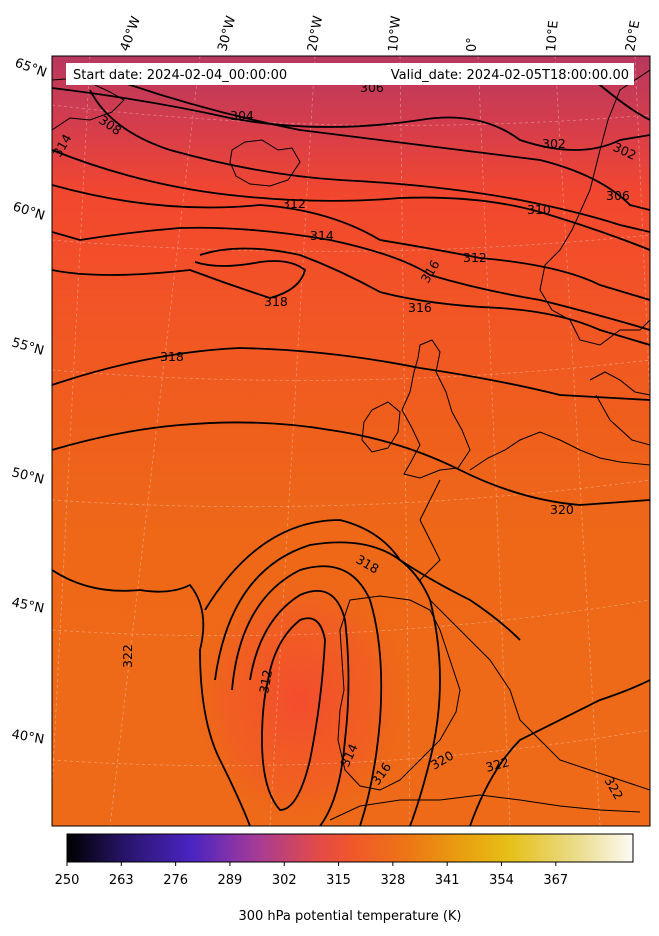 Image resolution: width=659 pixels, height=936 pixels. What do you see at coordinates (485, 807) in the screenshot?
I see `north-africa-coast` at bounding box center [485, 807].